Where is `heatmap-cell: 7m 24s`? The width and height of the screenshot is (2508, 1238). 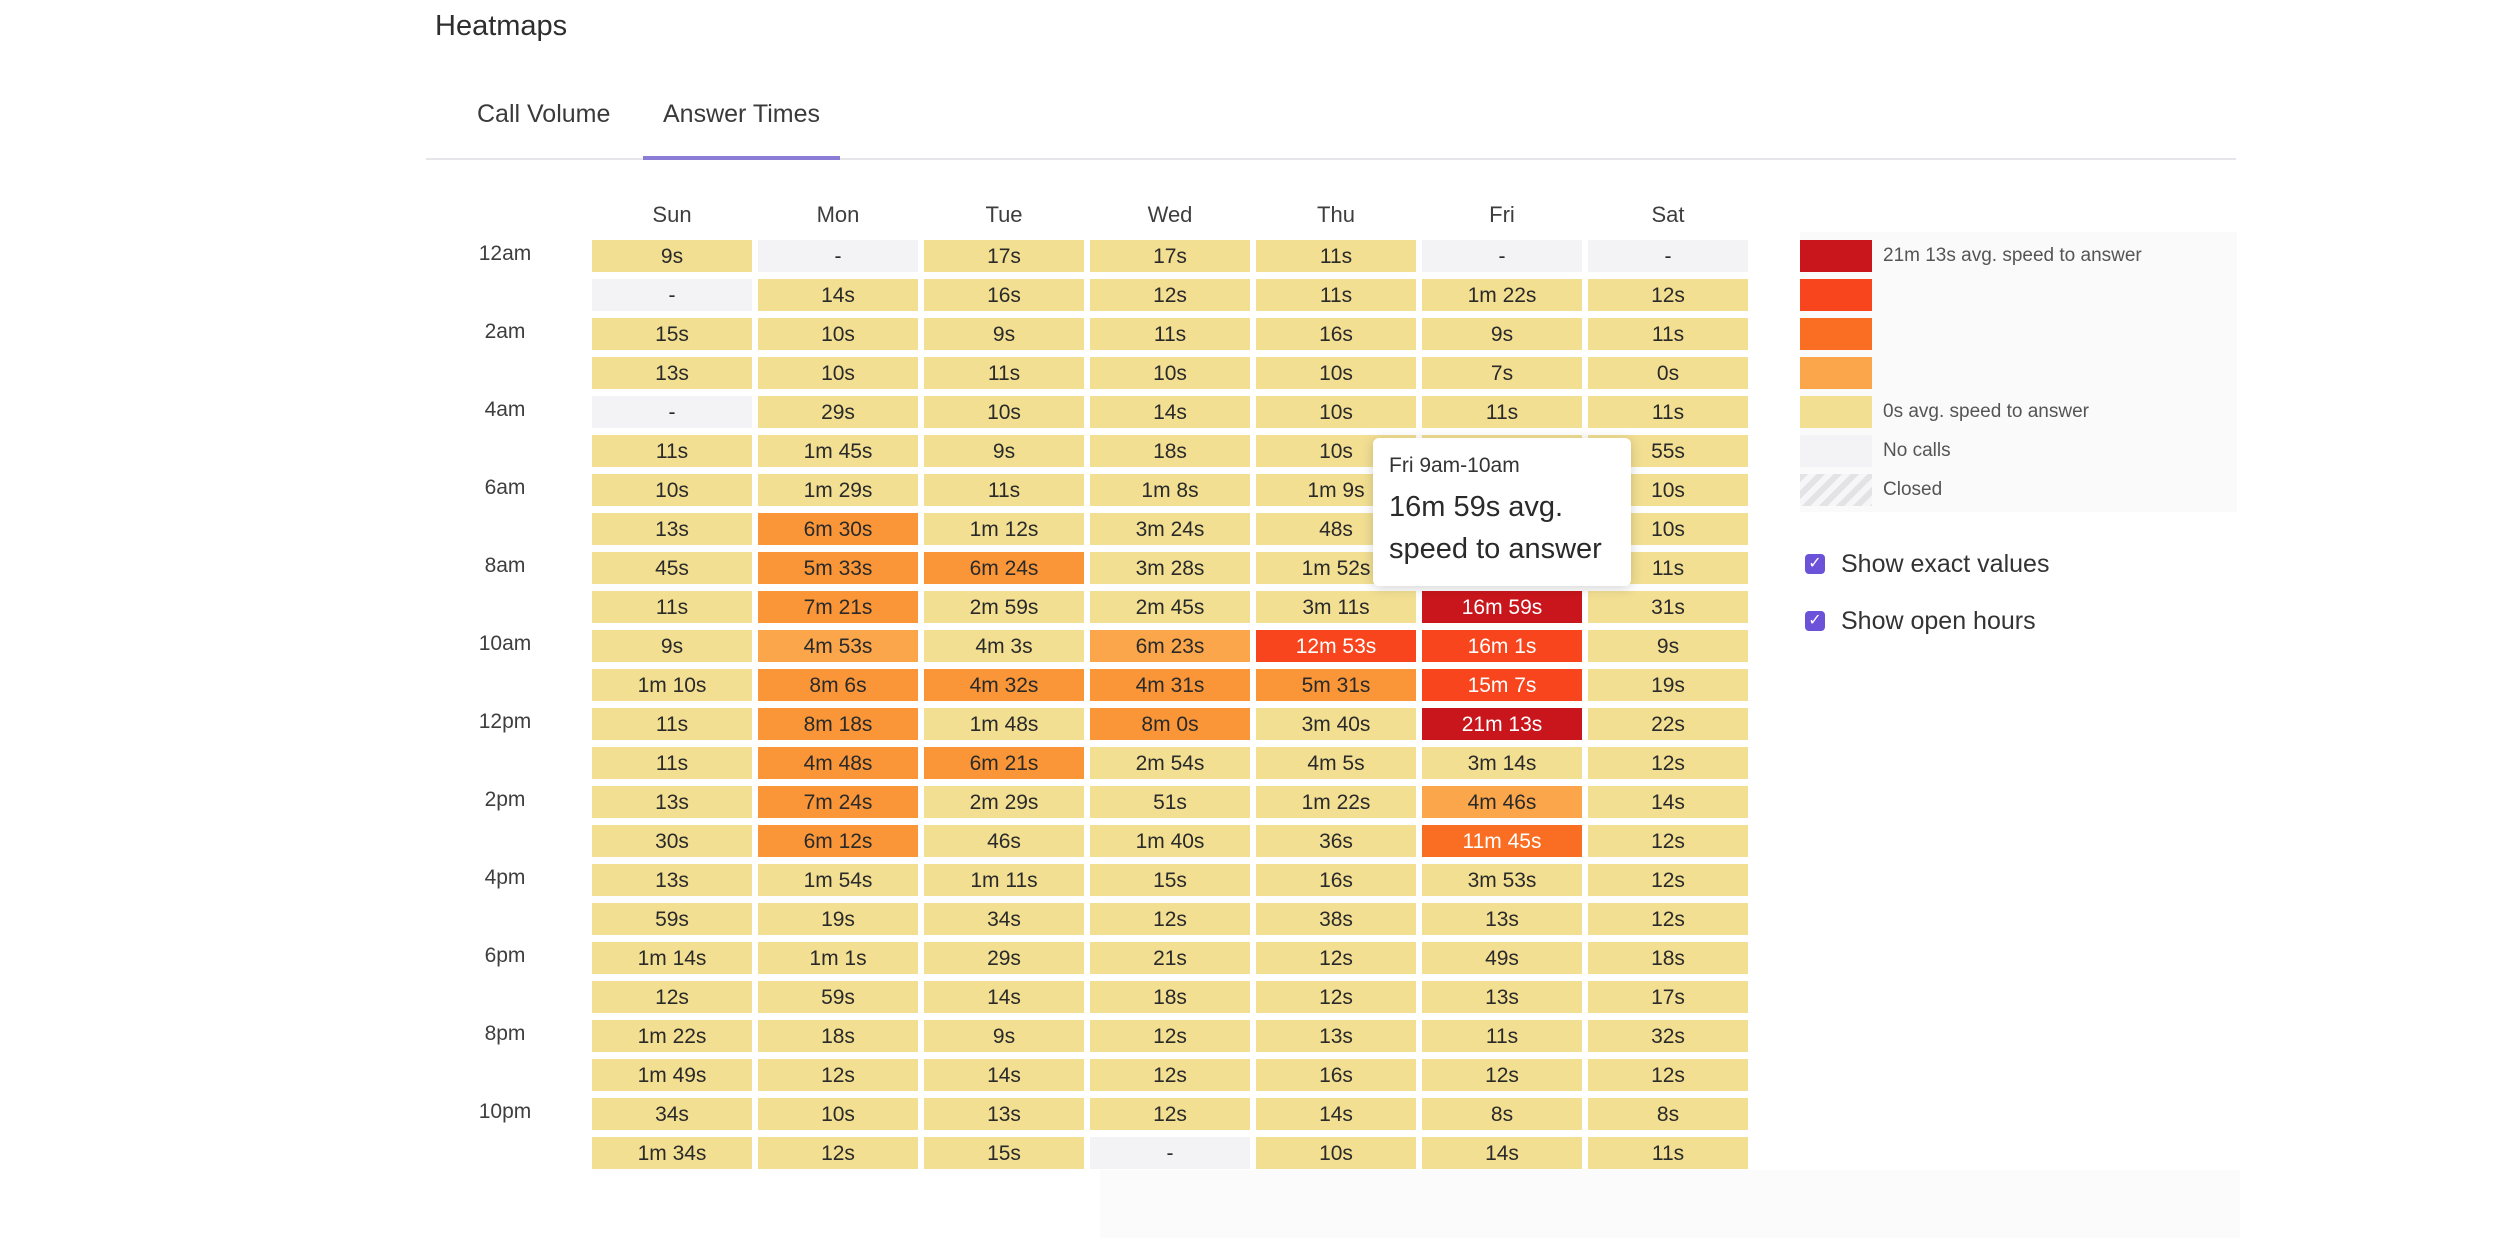
heatmap-cell: 7m 24s is located at coordinates (838, 802).